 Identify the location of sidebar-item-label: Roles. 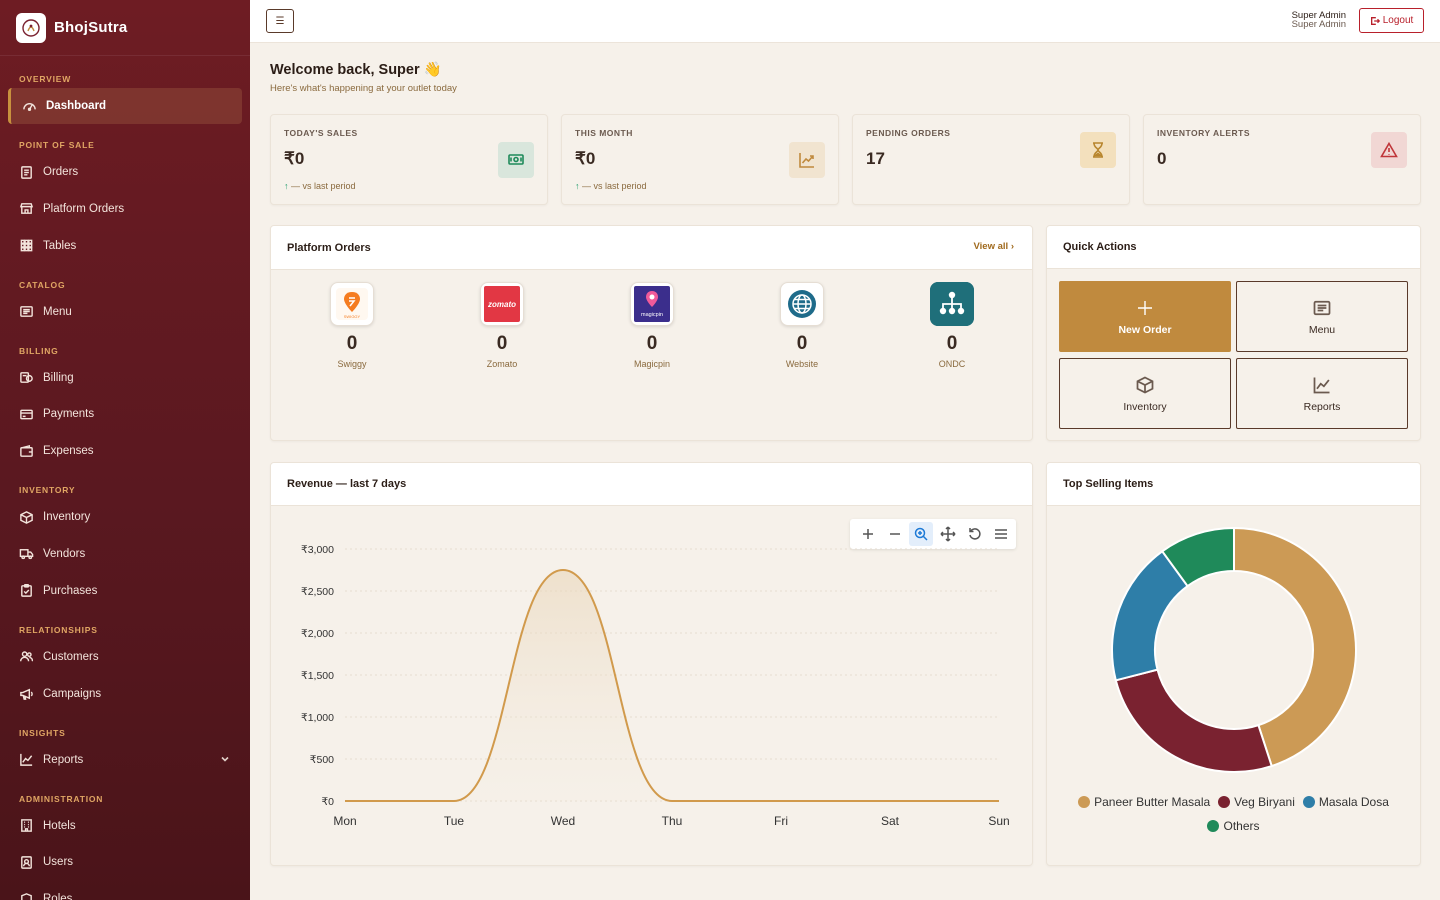
(58, 896).